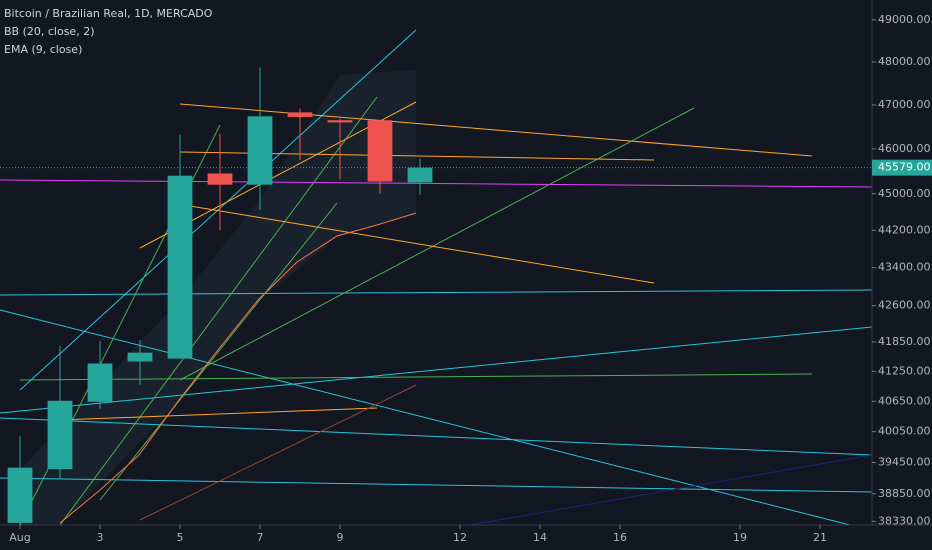  I want to click on y-tick-label: 41250.00, so click(904, 370).